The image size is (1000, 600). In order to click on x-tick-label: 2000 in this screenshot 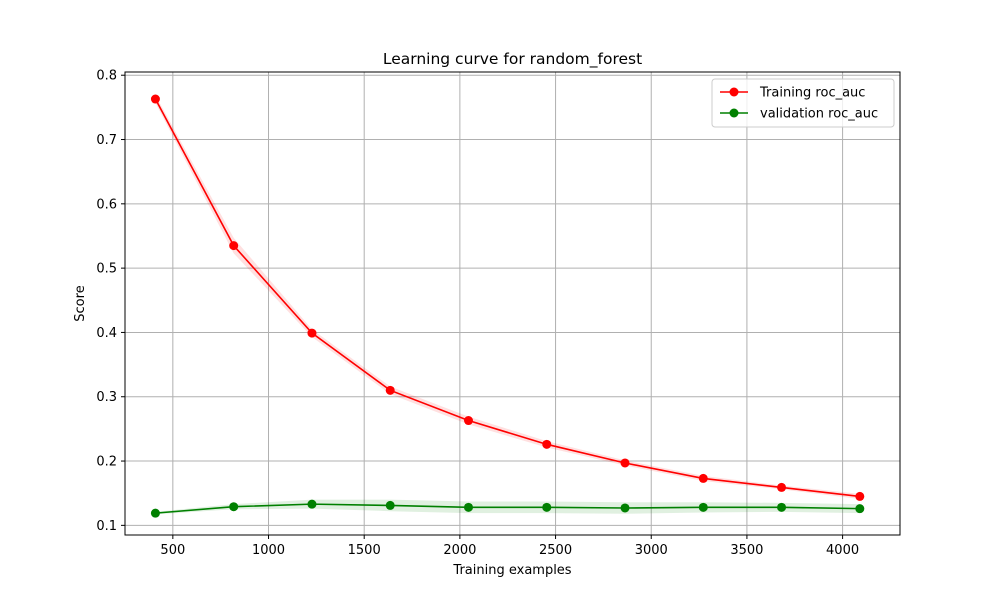, I will do `click(459, 550)`.